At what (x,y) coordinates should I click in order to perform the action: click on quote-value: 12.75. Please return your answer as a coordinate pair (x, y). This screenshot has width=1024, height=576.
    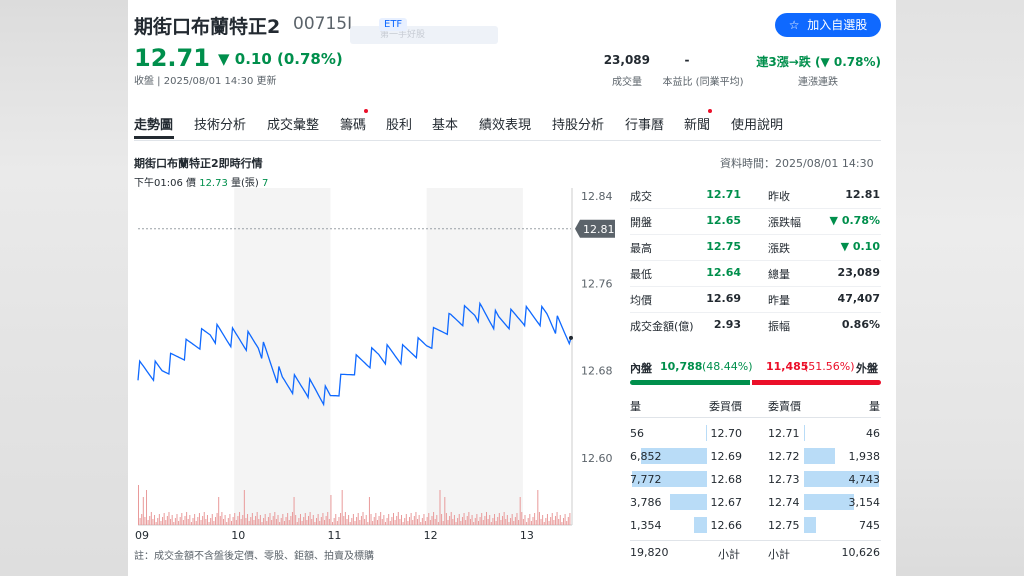
    Looking at the image, I should click on (723, 246).